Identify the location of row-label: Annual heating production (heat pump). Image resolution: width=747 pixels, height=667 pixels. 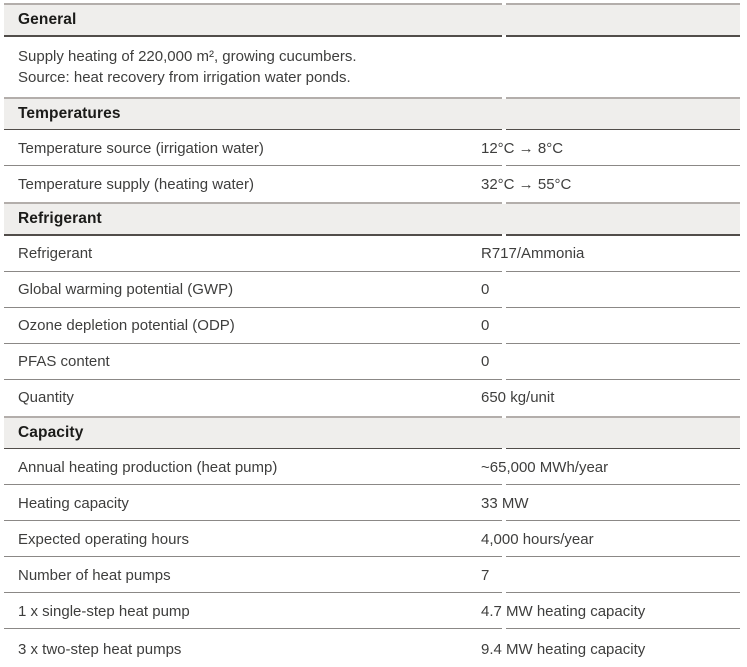
(148, 467).